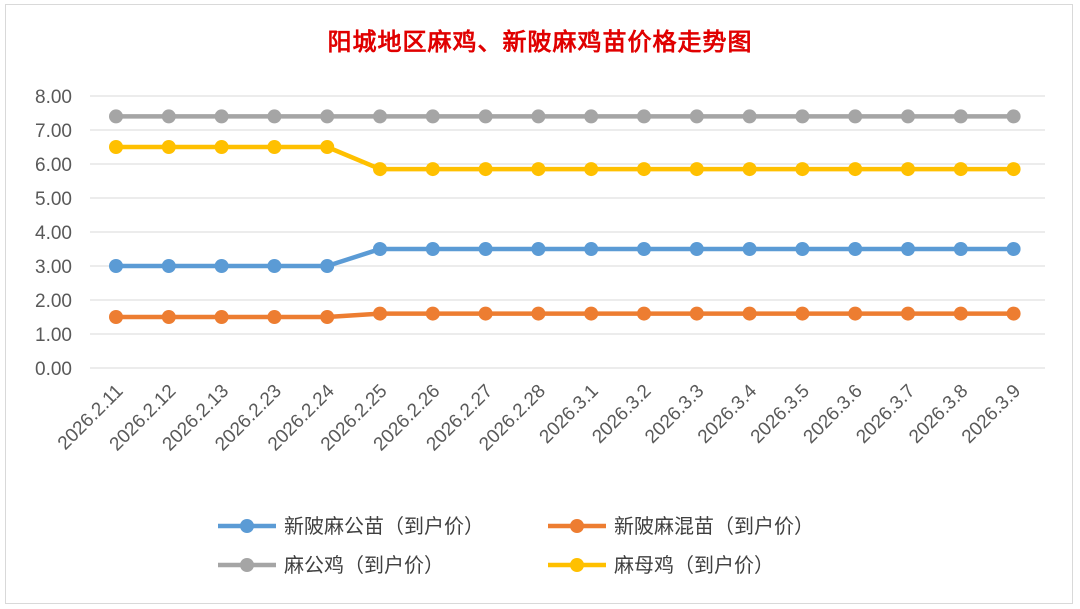 The height and width of the screenshot is (609, 1080). What do you see at coordinates (53, 131) in the screenshot?
I see `y-tick-label: 7.00` at bounding box center [53, 131].